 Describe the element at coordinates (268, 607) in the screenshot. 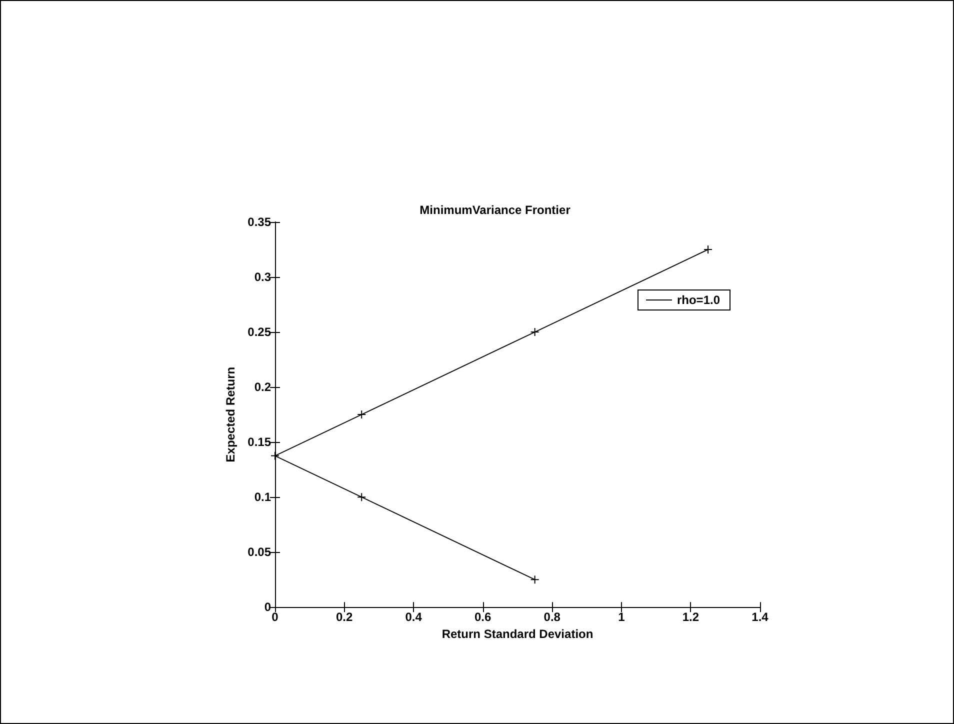

I see `y-tick-label: 0` at that location.